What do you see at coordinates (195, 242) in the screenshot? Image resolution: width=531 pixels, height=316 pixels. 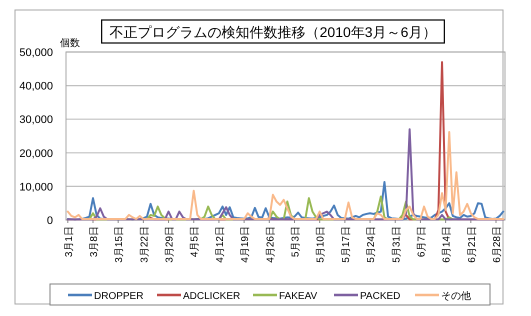 I see `x-tick-label: 4月5日` at bounding box center [195, 242].